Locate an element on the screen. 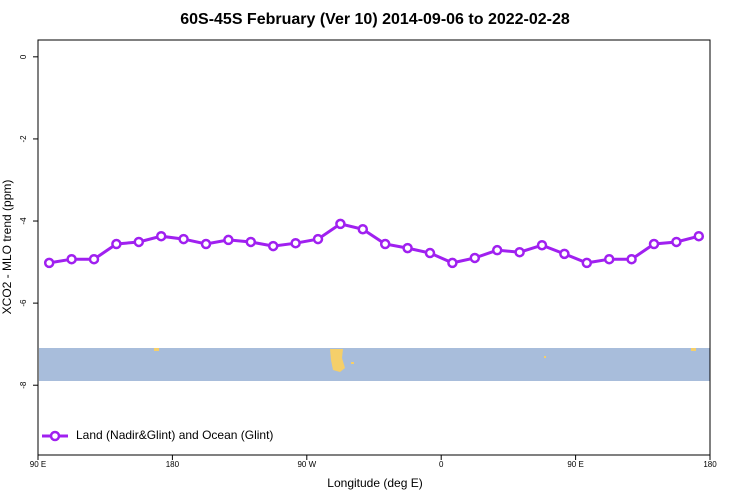  legend-marker is located at coordinates (55, 436).